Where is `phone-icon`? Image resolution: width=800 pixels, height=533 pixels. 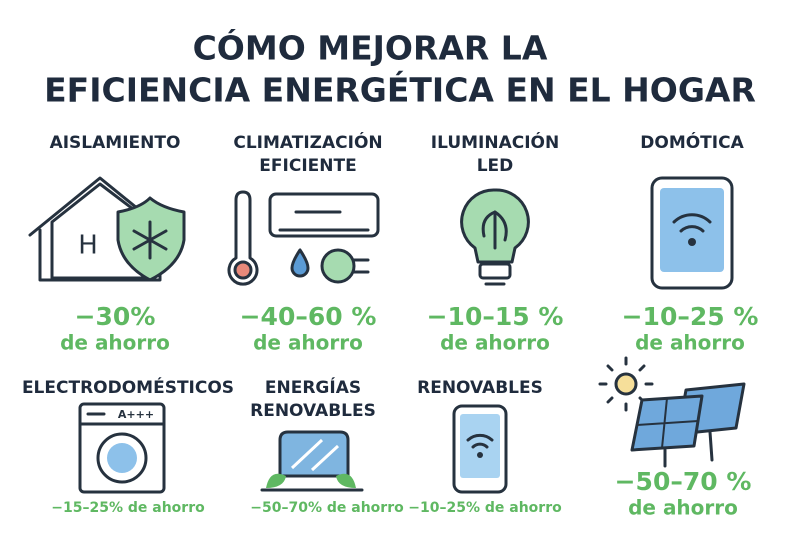
phone-icon is located at coordinates (692, 233).